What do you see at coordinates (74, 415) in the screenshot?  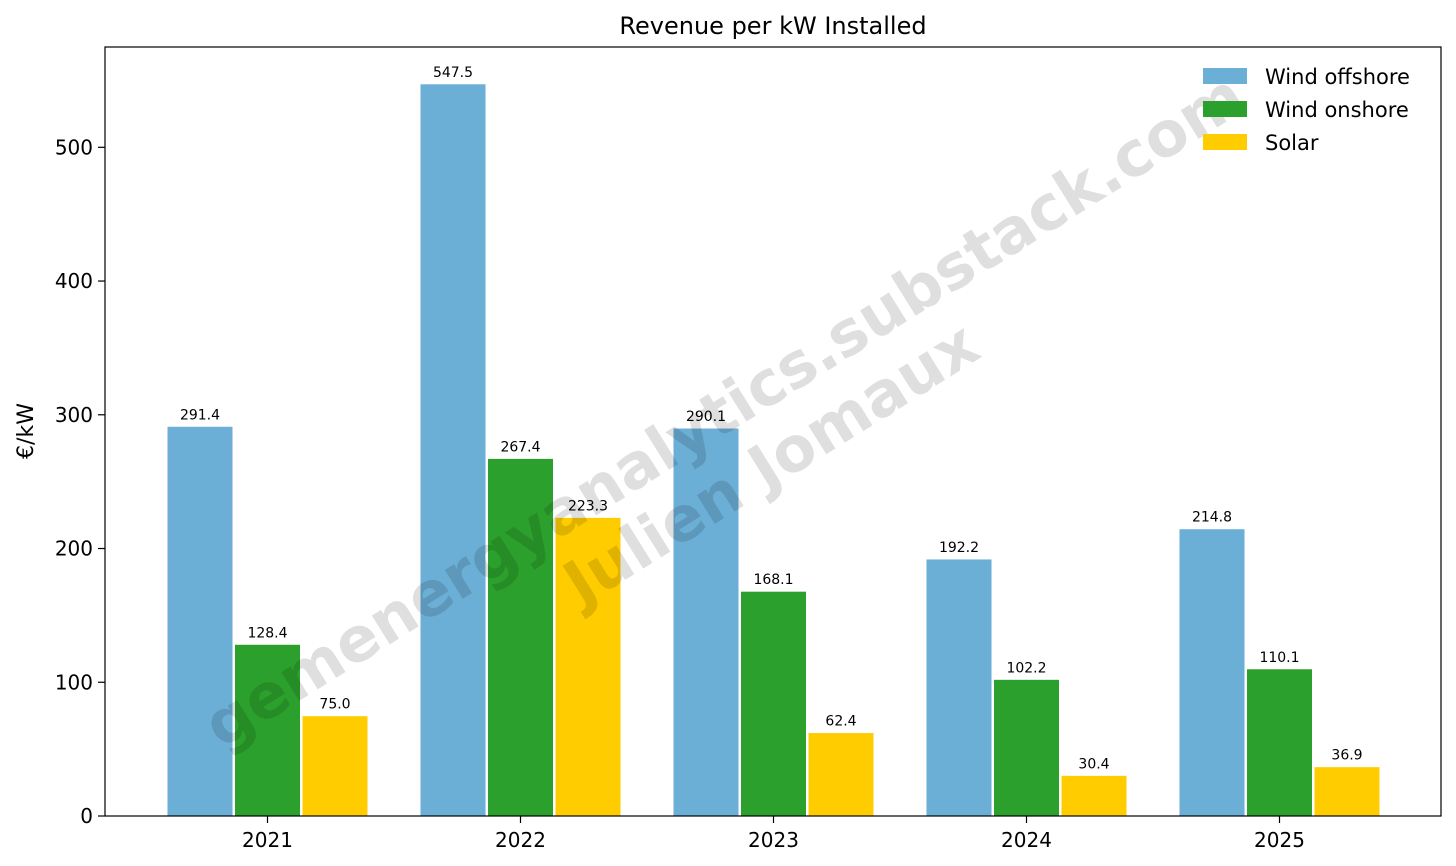 I see `y-tick-label: 300` at bounding box center [74, 415].